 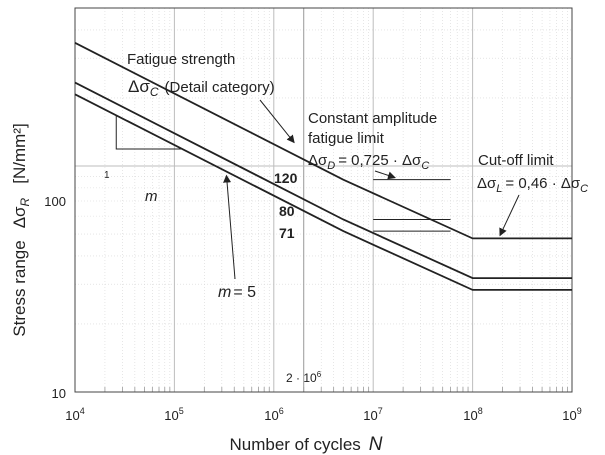 What do you see at coordinates (287, 233) in the screenshot?
I see `series-label-71: 71` at bounding box center [287, 233].